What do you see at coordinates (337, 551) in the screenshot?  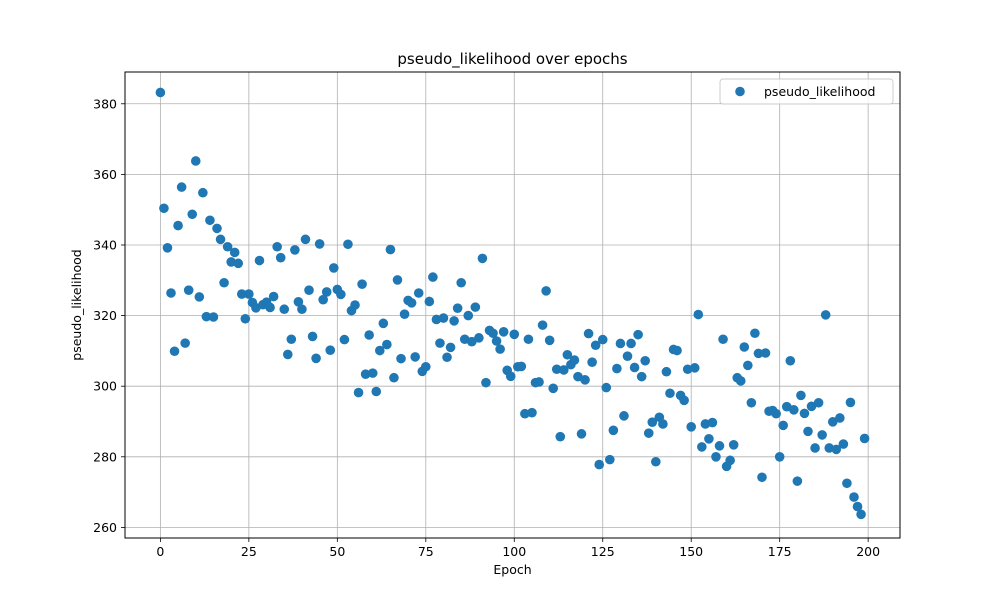 I see `x-tick-label: 50` at bounding box center [337, 551].